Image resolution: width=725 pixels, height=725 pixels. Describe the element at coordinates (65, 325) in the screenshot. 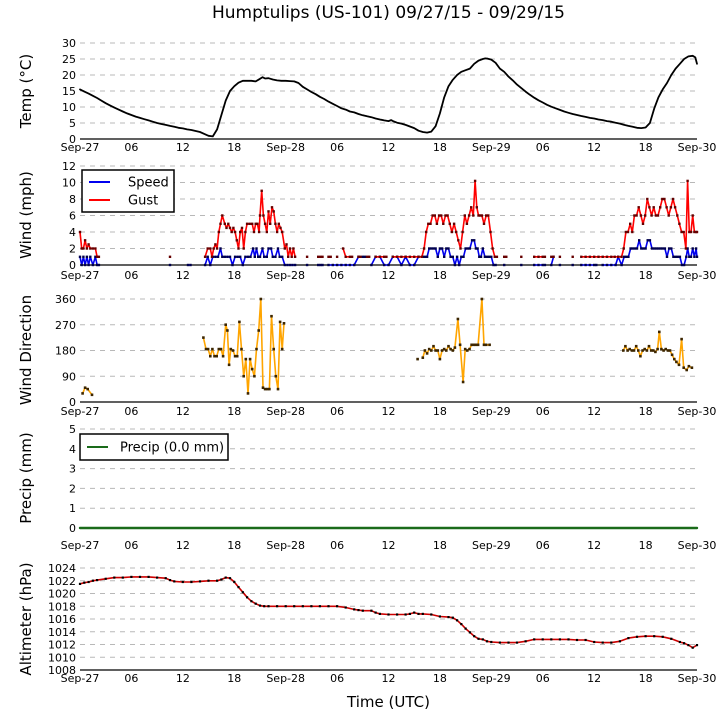

I see `y-tick-label: 270` at that location.